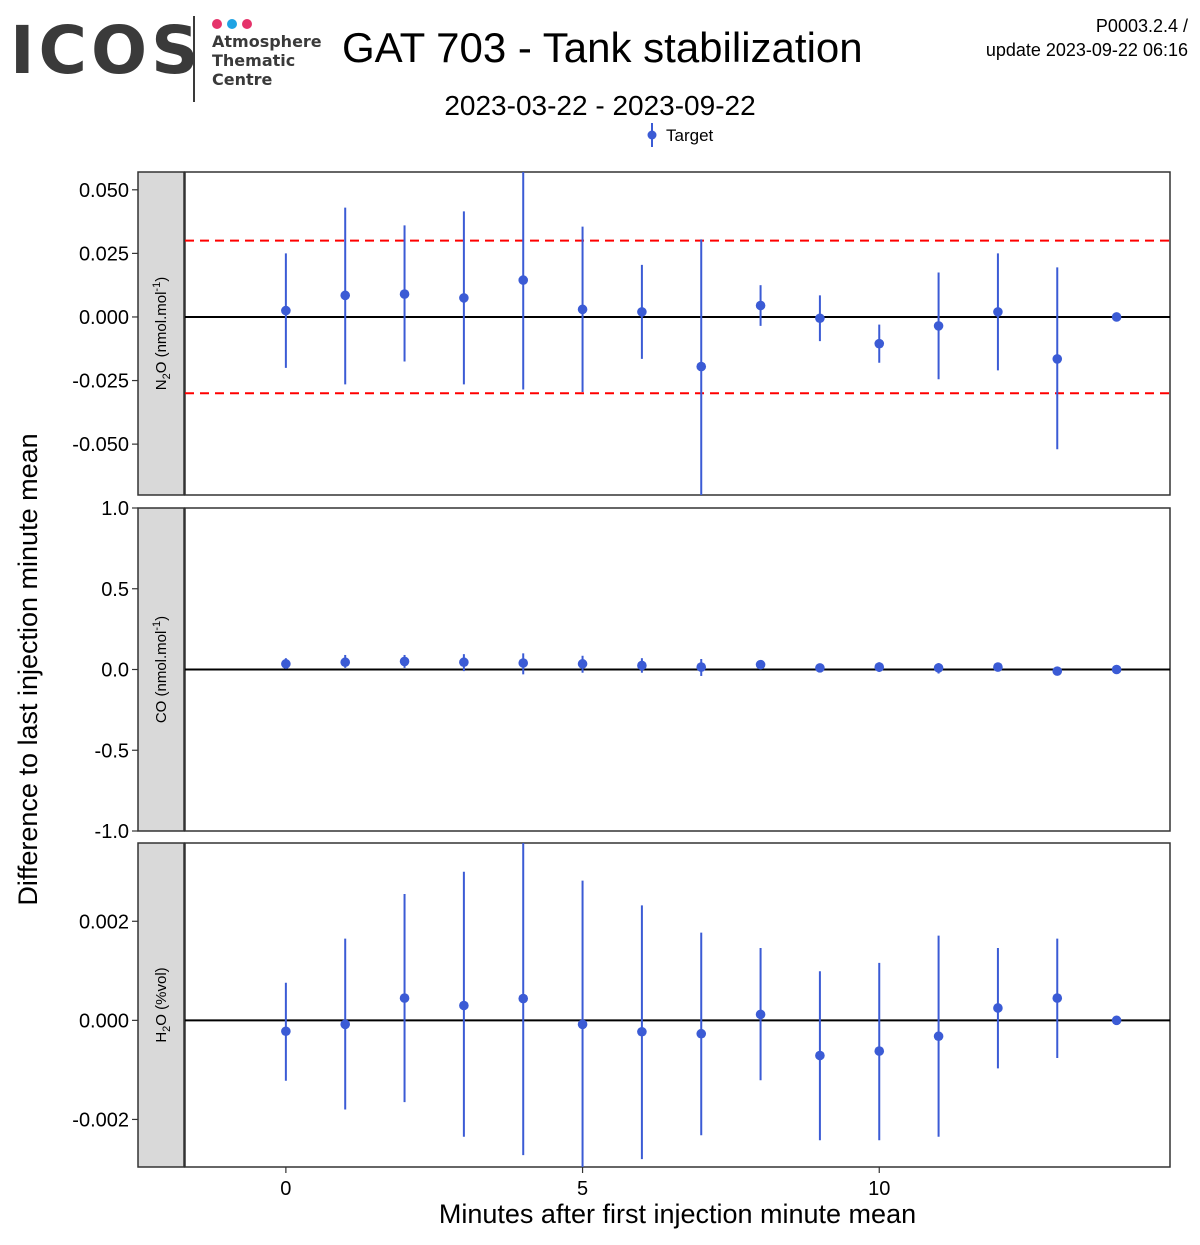 The image size is (1200, 1245). I want to click on logo-subtext: Atmosphere Thematic Centre, so click(267, 60).